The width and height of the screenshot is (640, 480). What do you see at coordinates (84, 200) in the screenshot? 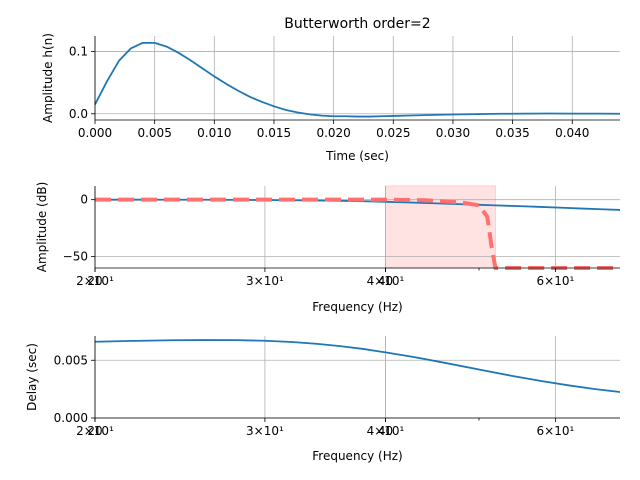
I see `y-tick-label: 0` at bounding box center [84, 200].